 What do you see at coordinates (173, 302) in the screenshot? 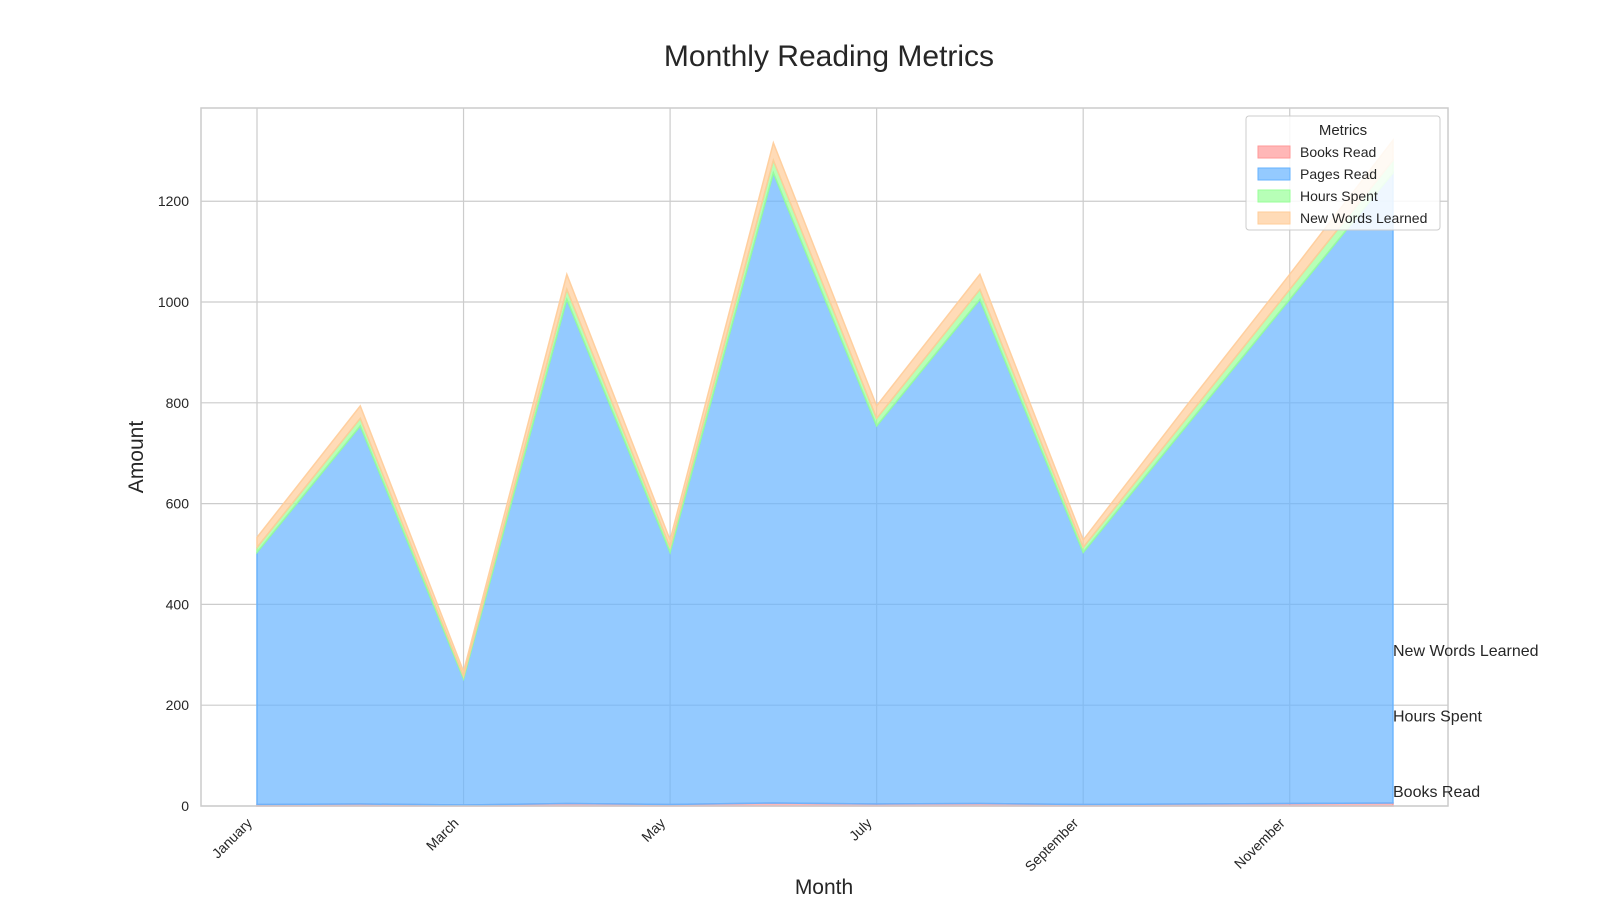
I see `y-tick-label: 1000` at bounding box center [173, 302].